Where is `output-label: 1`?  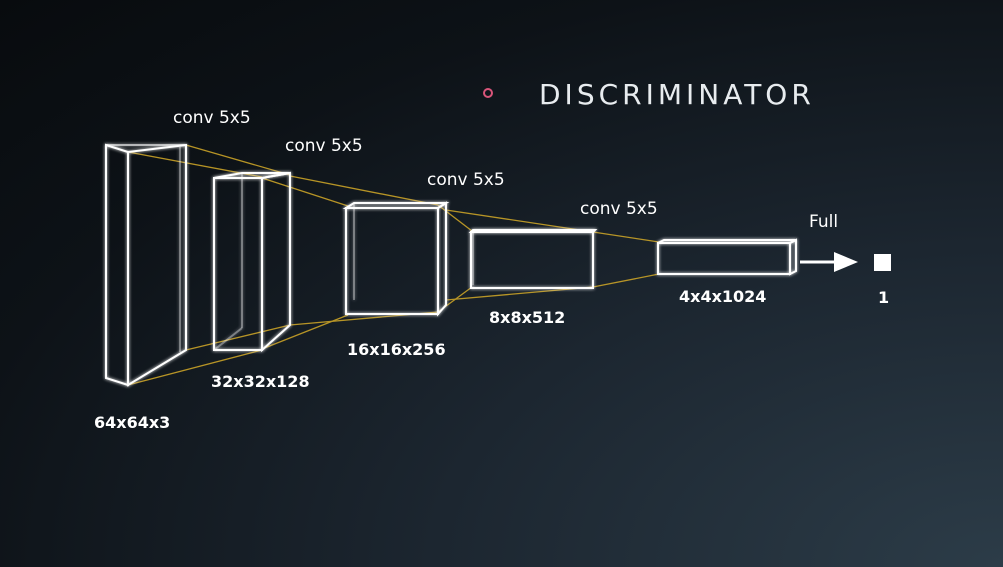
output-label: 1 is located at coordinates (884, 297).